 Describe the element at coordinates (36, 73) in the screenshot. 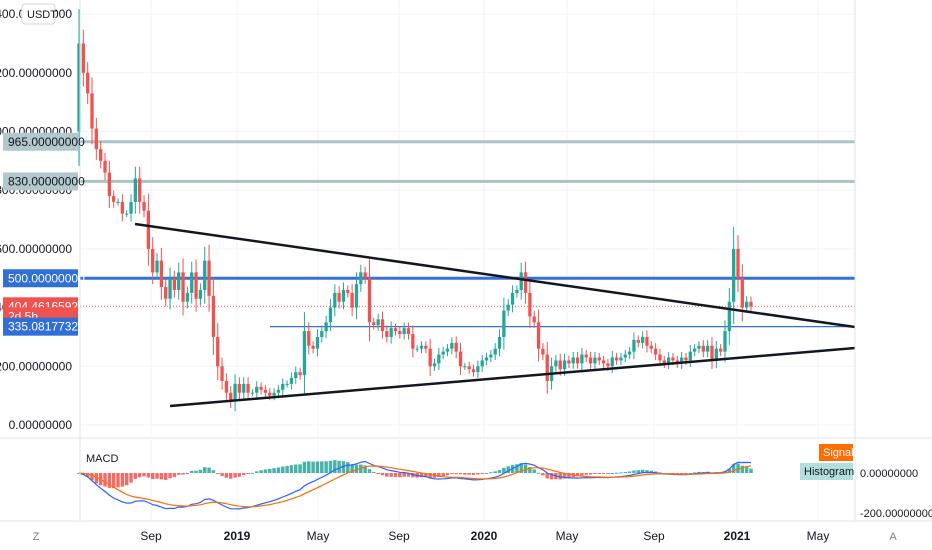

I see `price-axis-label: 1200.00000000` at that location.